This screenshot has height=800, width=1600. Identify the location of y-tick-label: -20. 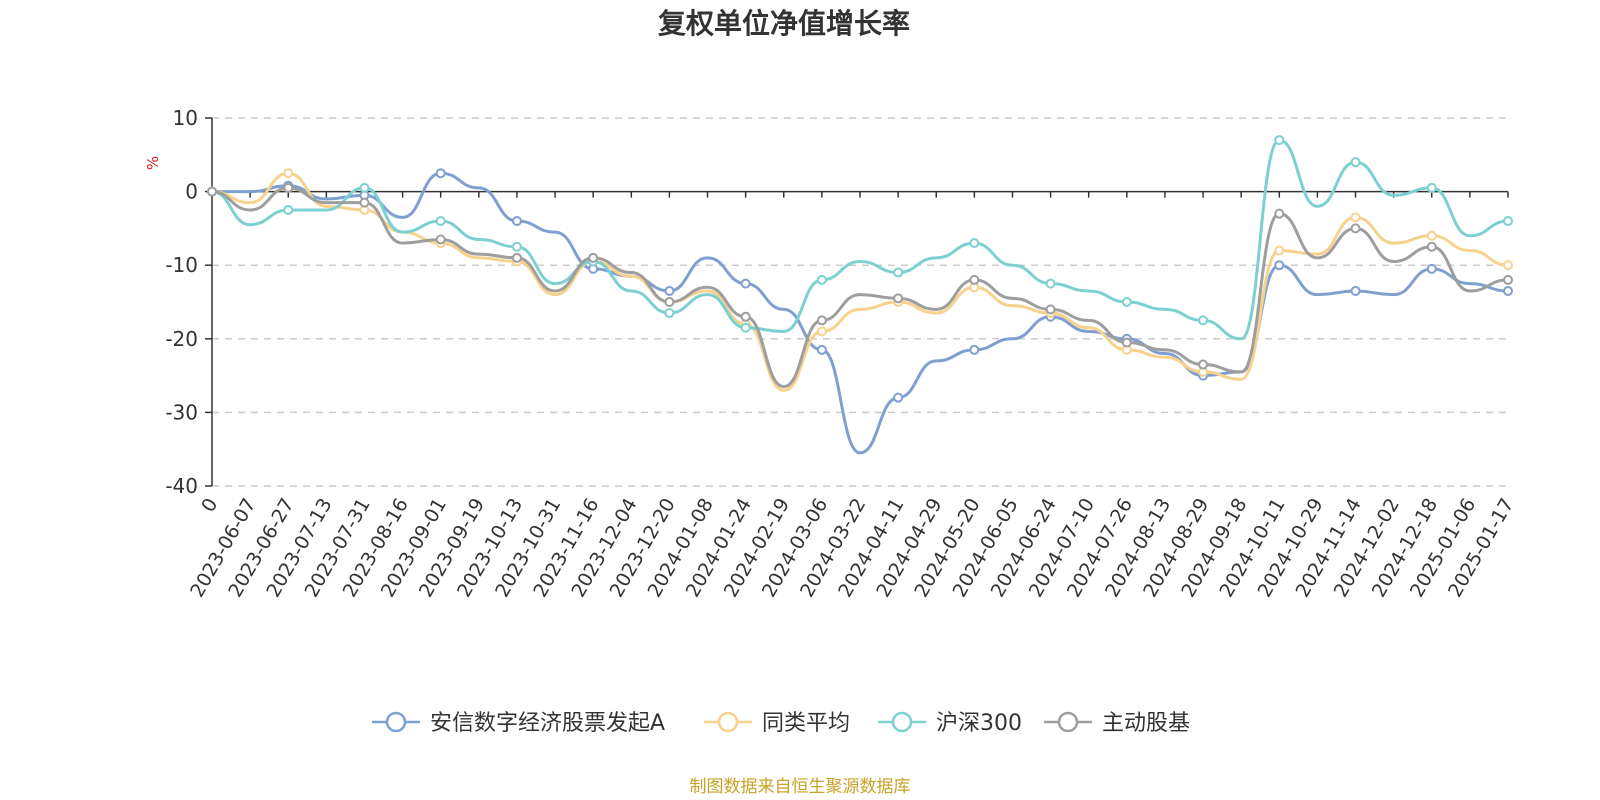
(181, 339).